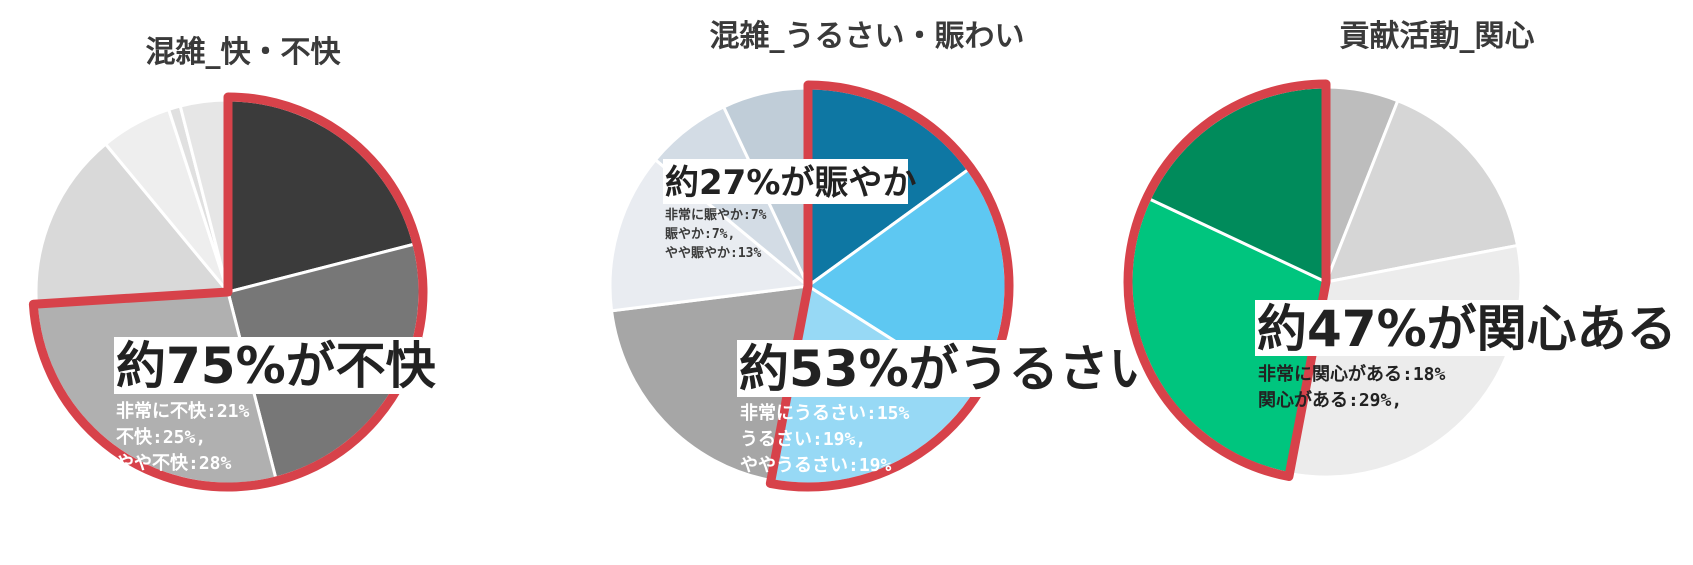  I want to click on headline: 約53%がうるさい, so click(949, 369).